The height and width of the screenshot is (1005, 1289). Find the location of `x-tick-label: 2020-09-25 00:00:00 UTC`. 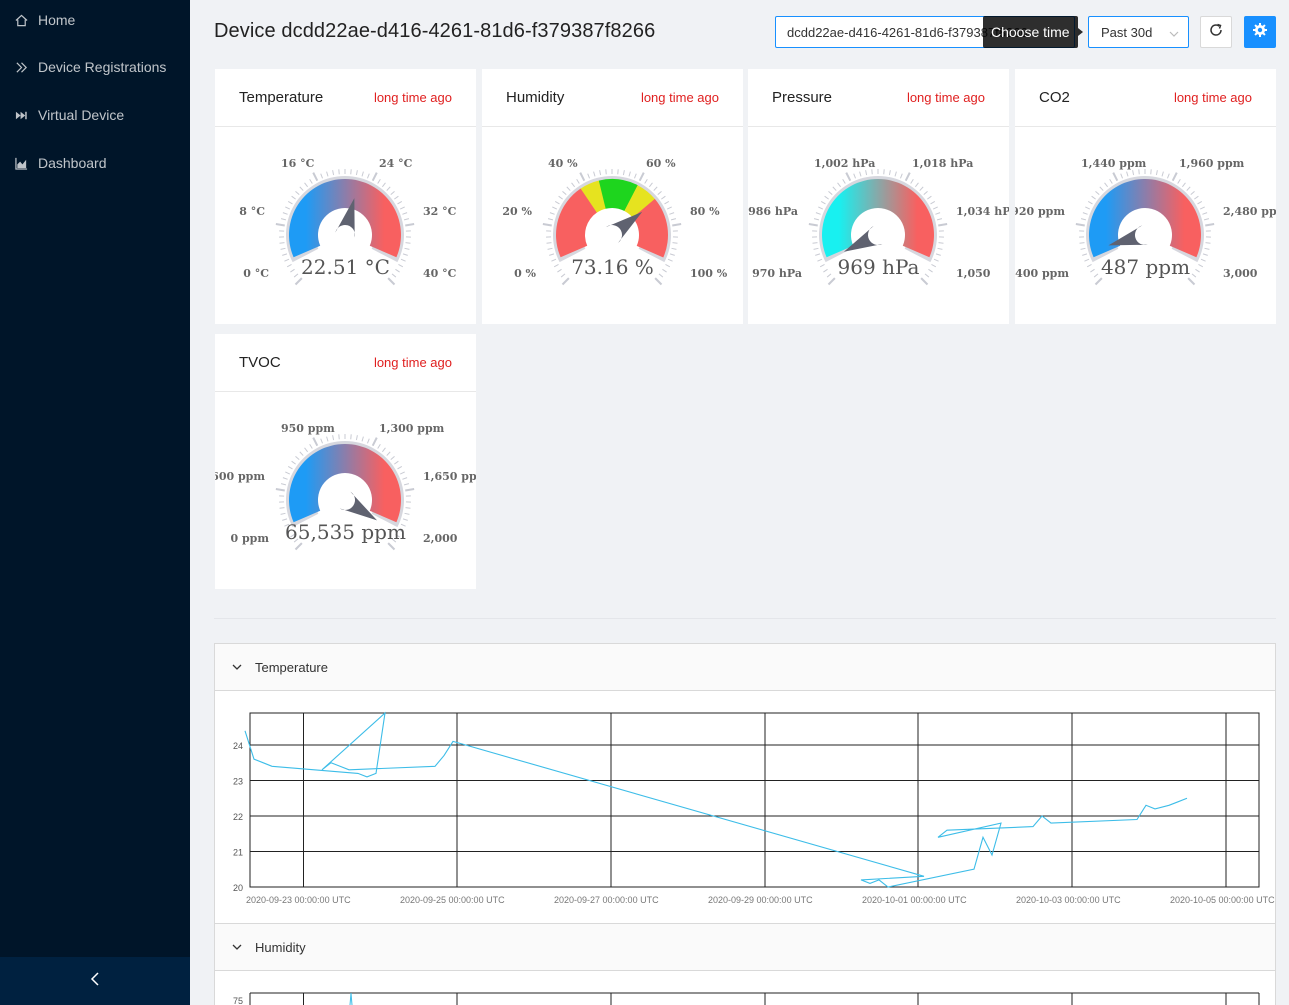

x-tick-label: 2020-09-25 00:00:00 UTC is located at coordinates (452, 900).